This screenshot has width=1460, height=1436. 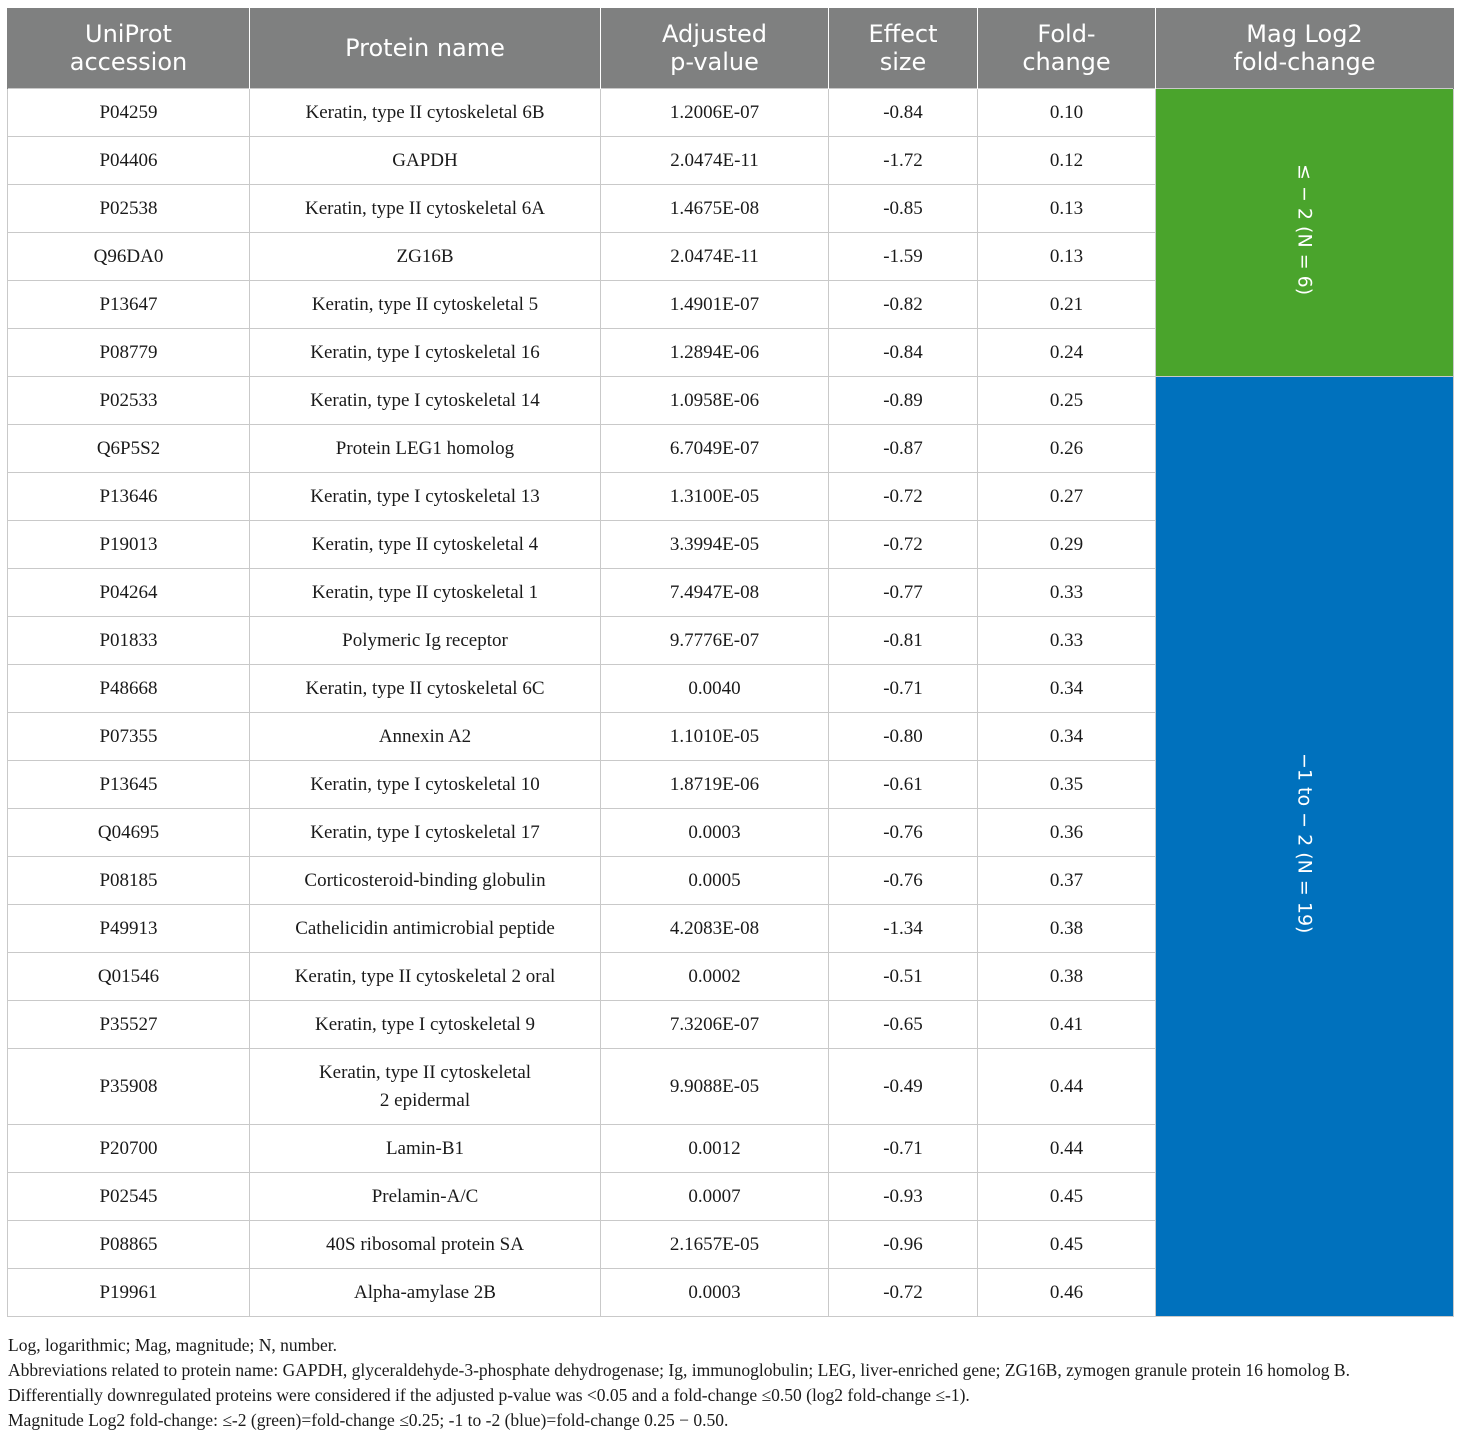 I want to click on magnitude-group-band: ≤ − 2 (N = 6), so click(x=1304, y=232).